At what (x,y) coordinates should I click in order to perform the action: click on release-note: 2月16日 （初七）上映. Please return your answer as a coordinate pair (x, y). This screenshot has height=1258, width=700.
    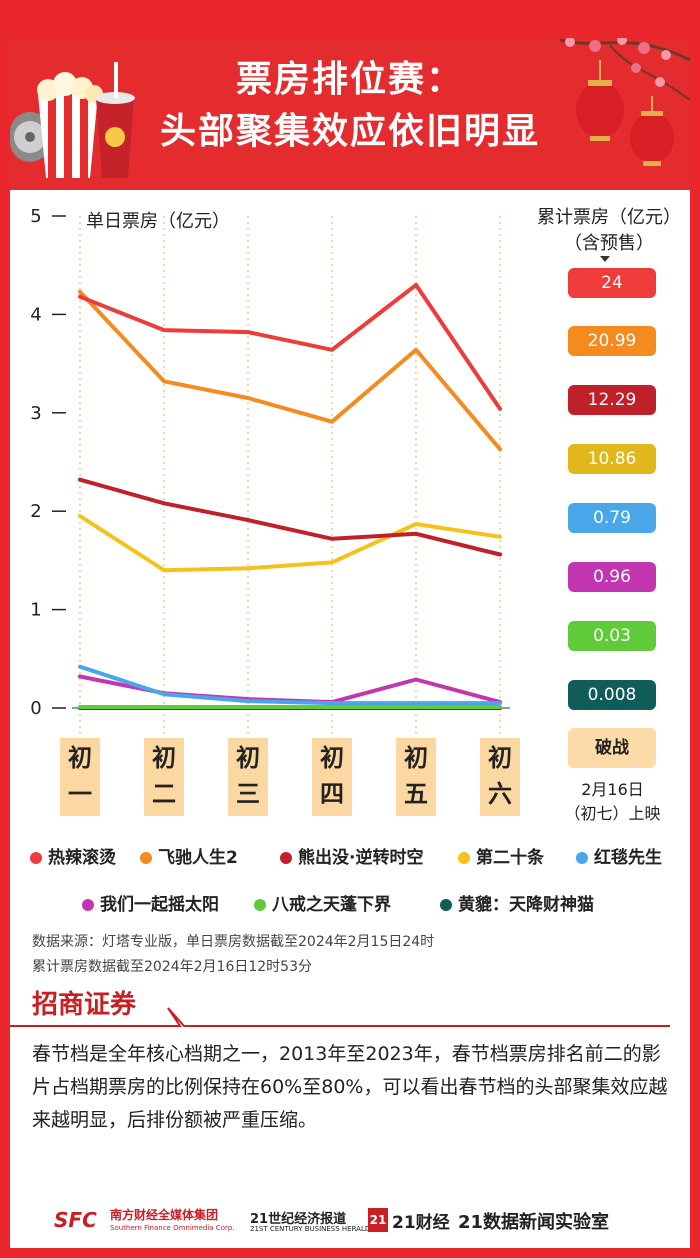
    Looking at the image, I should click on (612, 802).